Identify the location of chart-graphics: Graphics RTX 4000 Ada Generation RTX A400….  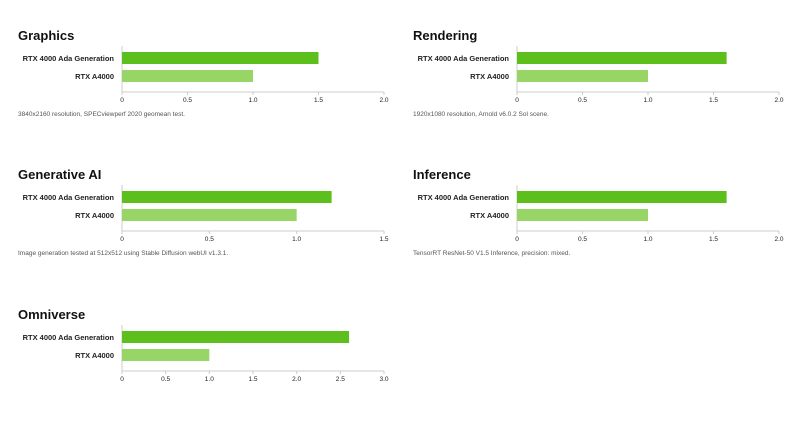
(208, 88).